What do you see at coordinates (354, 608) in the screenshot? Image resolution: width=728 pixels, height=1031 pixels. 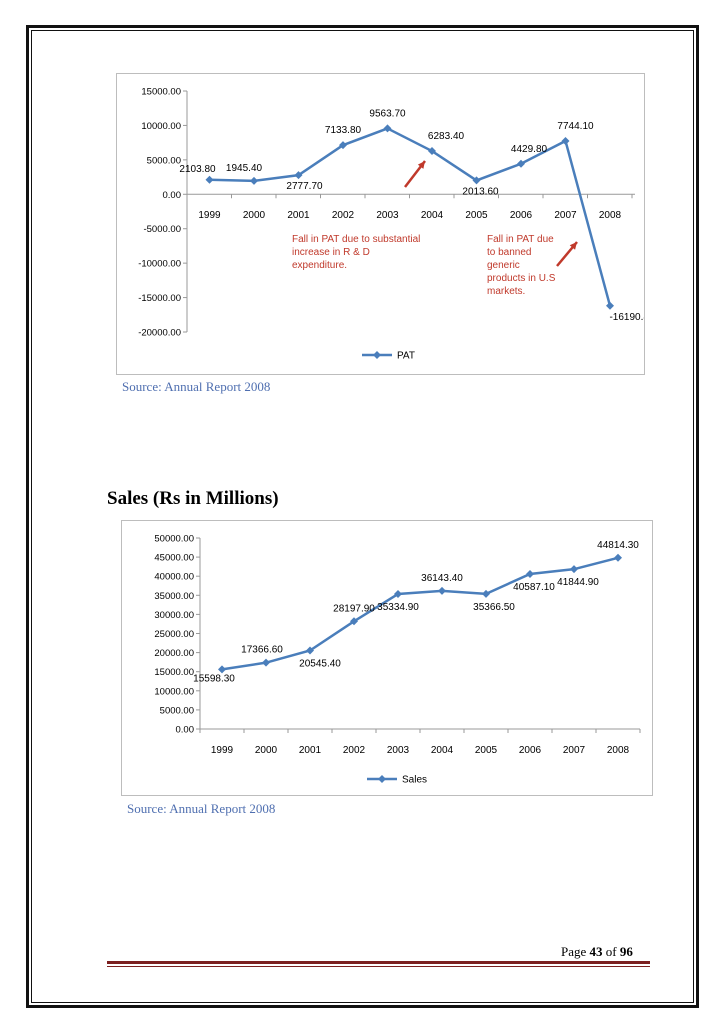 I see `sales-data-label: 28197.90` at bounding box center [354, 608].